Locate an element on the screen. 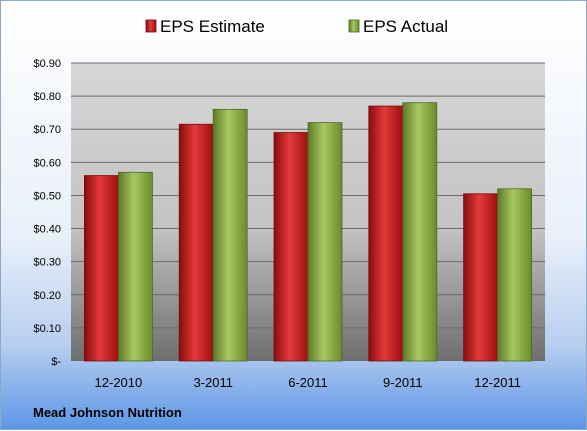 The height and width of the screenshot is (431, 587). legend: EPS Estimate EPS Actual is located at coordinates (296, 26).